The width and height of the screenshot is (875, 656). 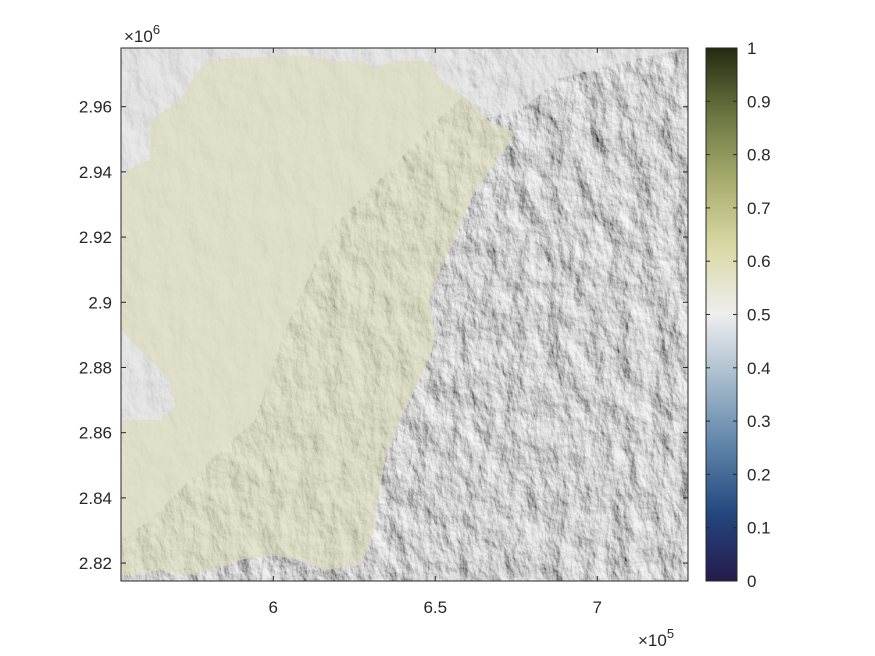 I want to click on colorbar, so click(x=721, y=314).